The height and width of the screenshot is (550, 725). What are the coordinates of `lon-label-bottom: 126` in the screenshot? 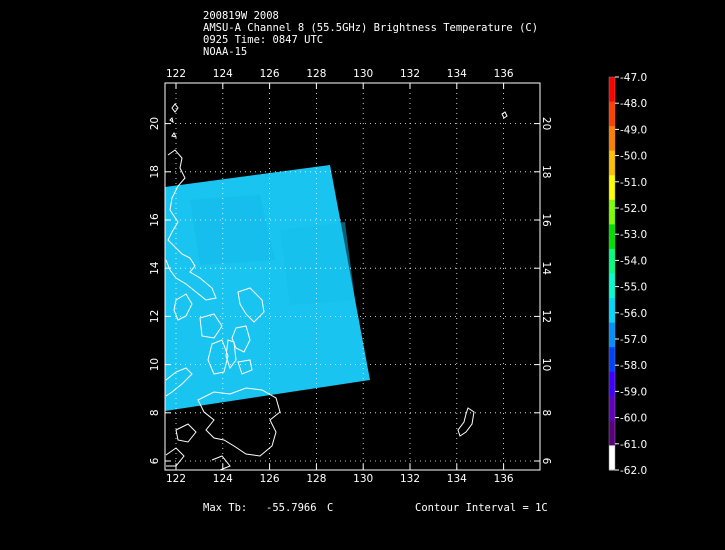 It's located at (270, 479).